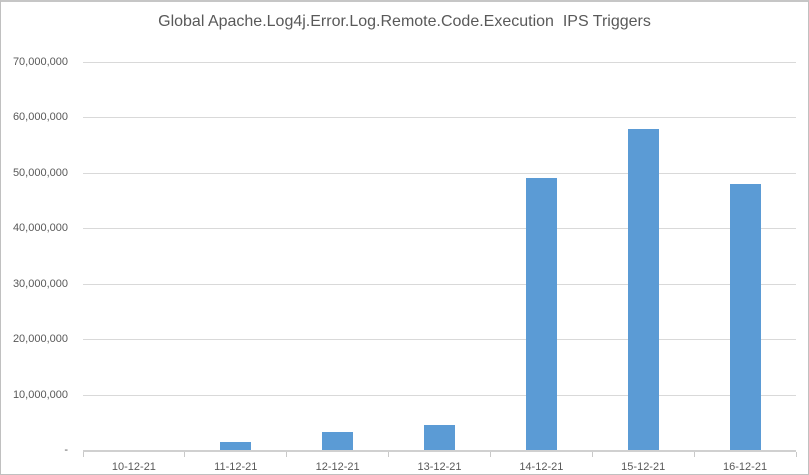  Describe the element at coordinates (643, 467) in the screenshot. I see `x-axis-tick-label: 15-12-21` at that location.